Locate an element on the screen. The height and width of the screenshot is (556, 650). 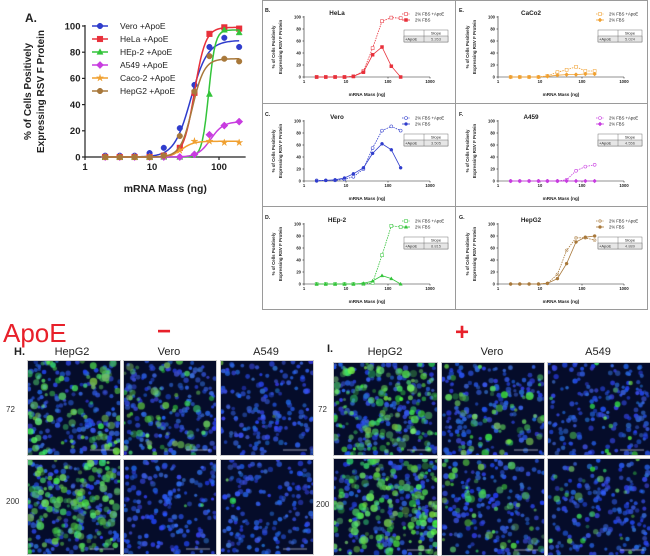
legend-entry: A549 +ApoE is located at coordinates (130, 65).